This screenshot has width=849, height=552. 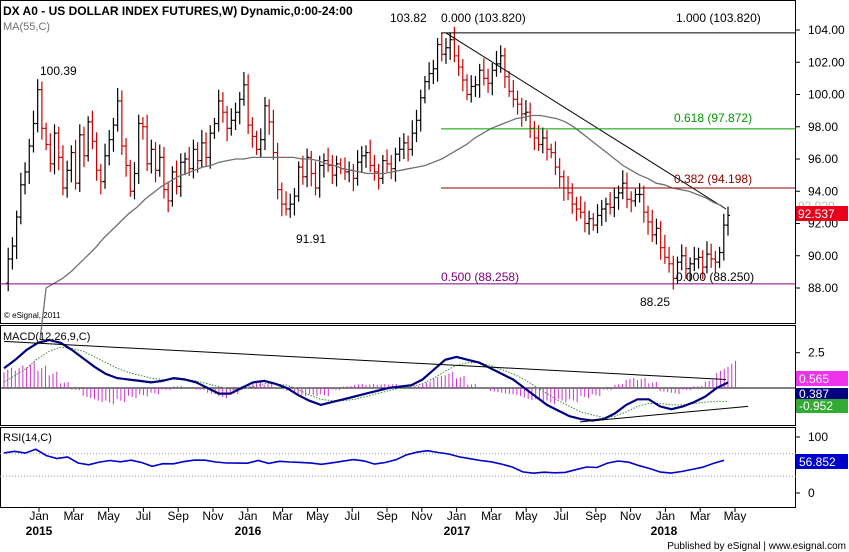 What do you see at coordinates (822, 461) in the screenshot?
I see `rsi-badge` at bounding box center [822, 461].